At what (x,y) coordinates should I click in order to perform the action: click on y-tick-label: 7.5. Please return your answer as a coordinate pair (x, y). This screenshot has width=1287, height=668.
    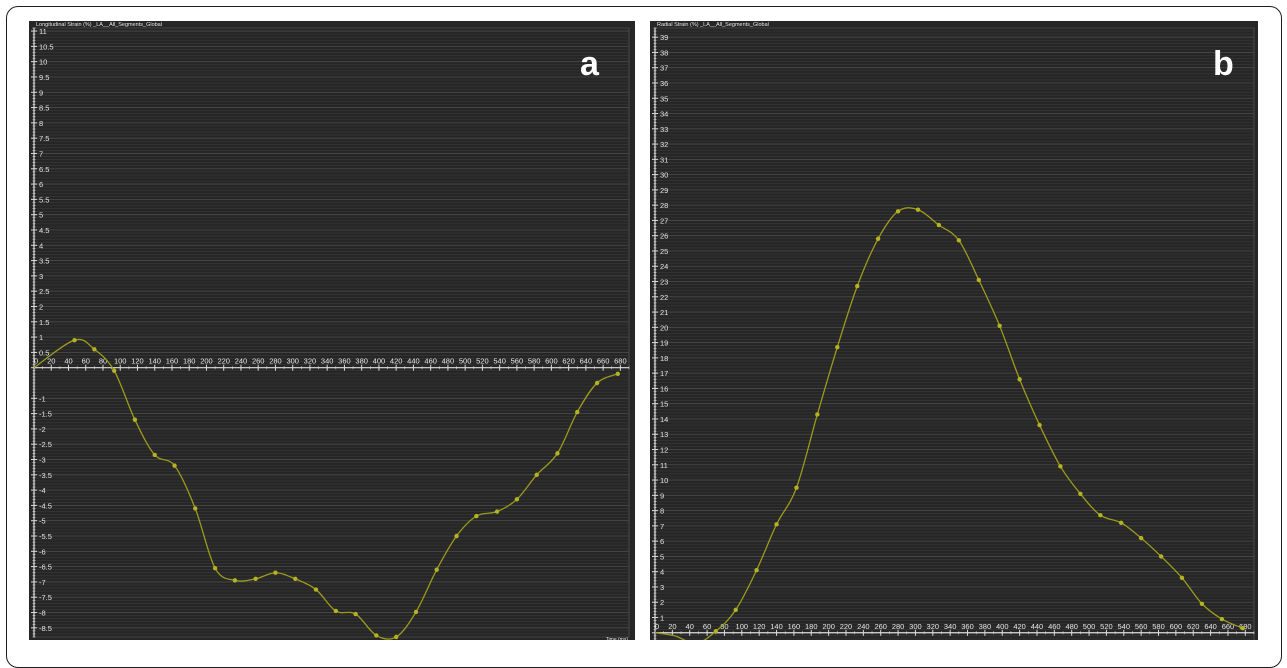
    Looking at the image, I should click on (44, 138).